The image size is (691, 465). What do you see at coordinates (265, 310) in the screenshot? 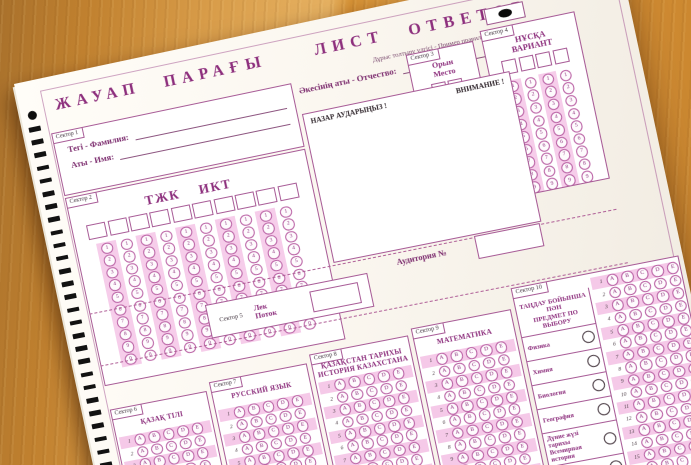
I see `sector5-title: Лек Поток` at bounding box center [265, 310].